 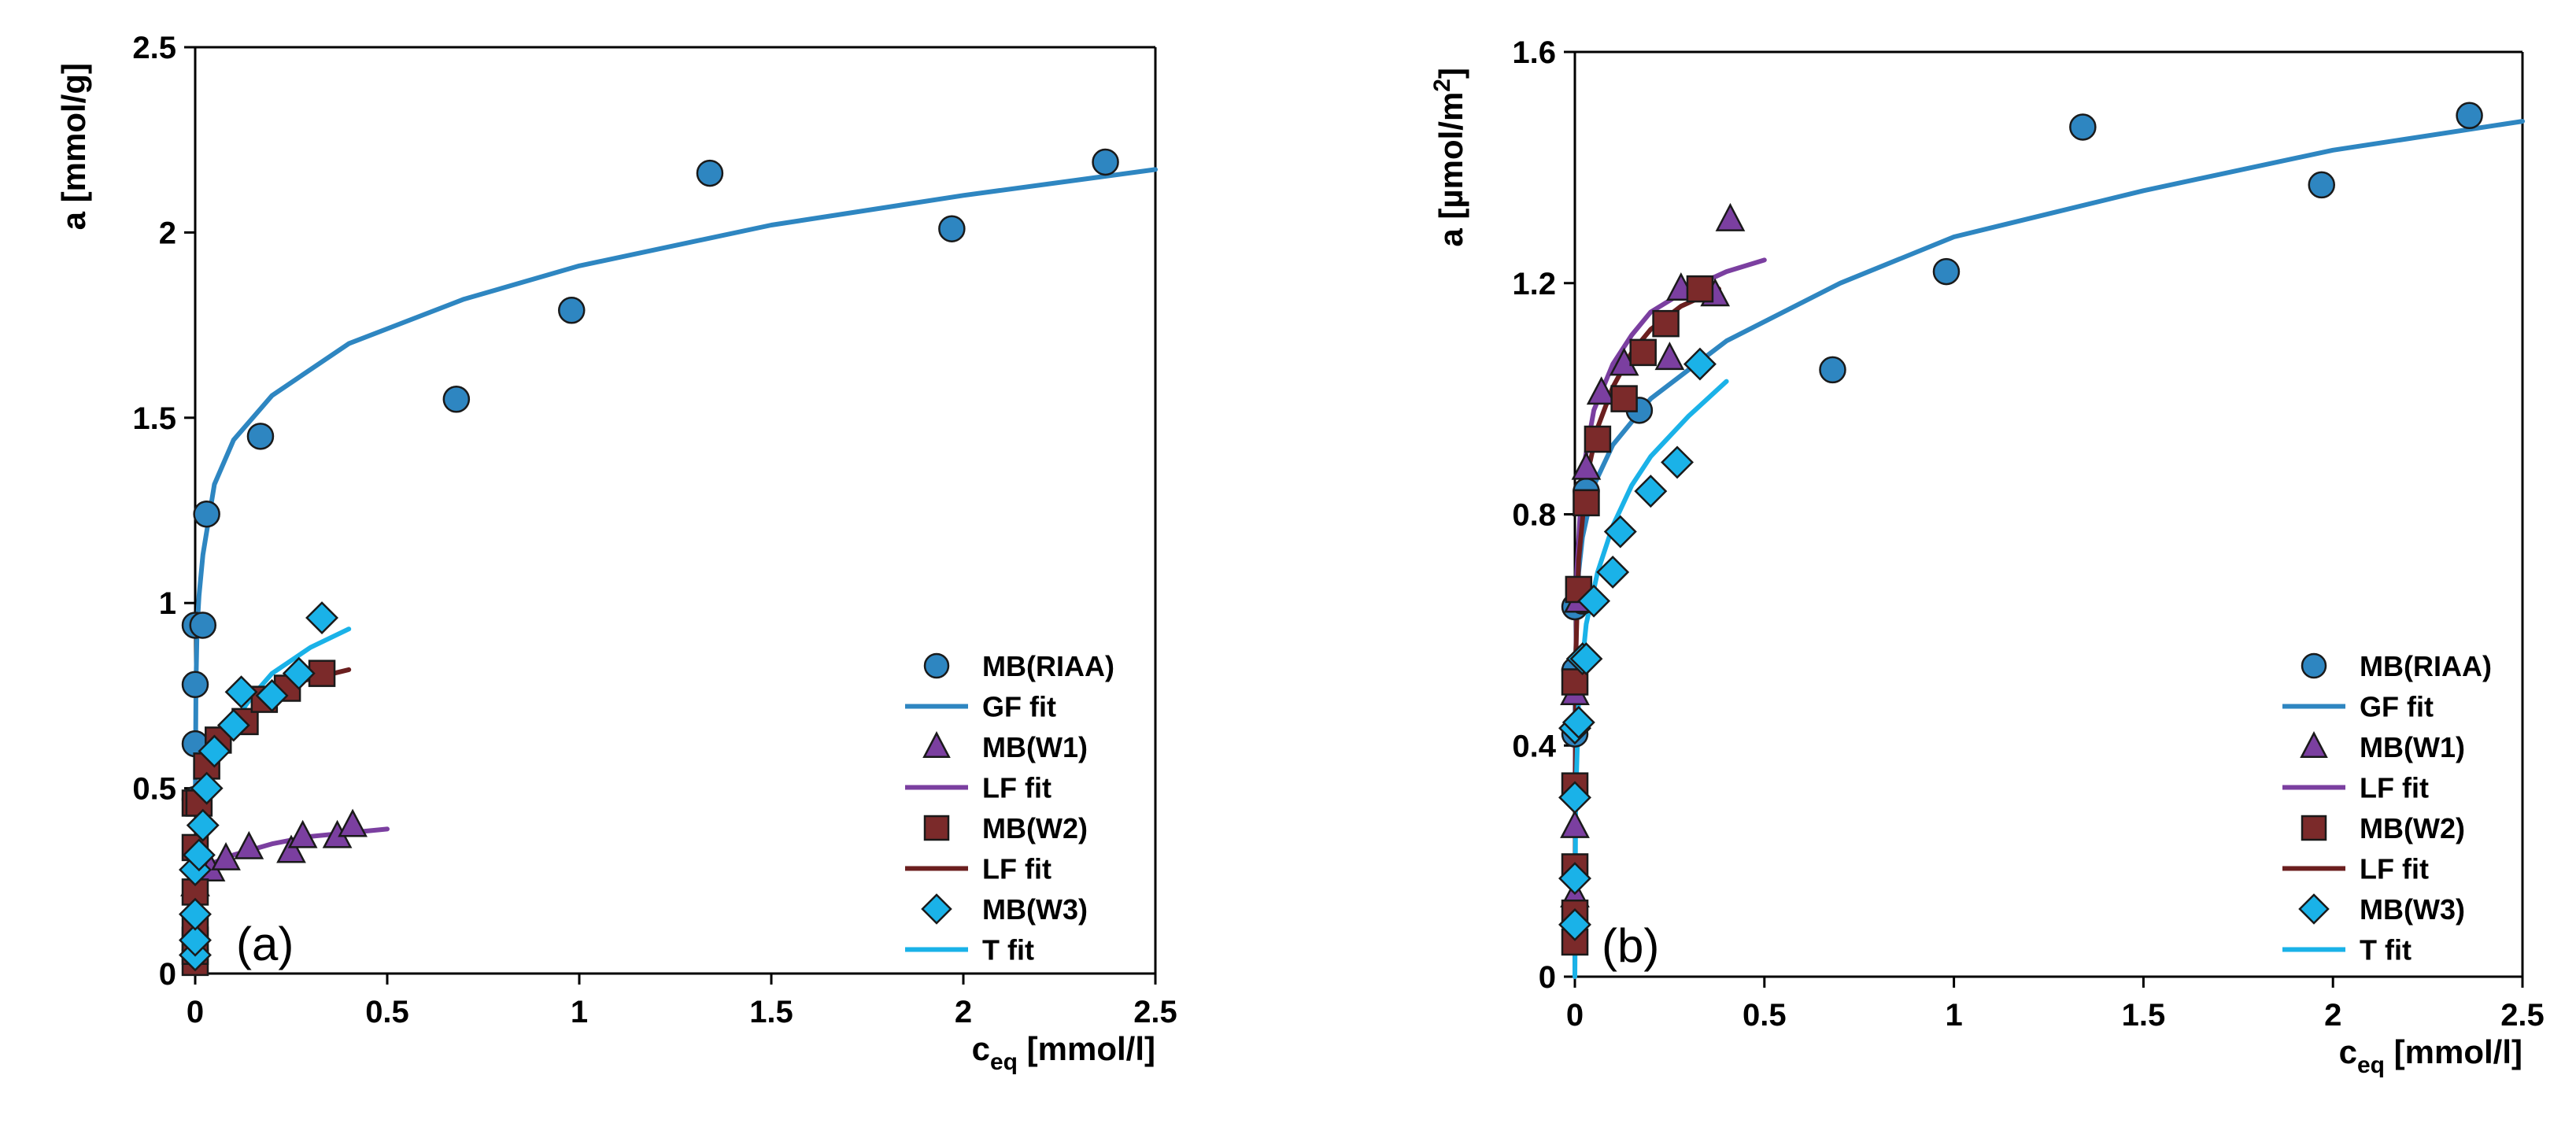 I want to click on y-tick-label: 1.2, so click(x=1534, y=284).